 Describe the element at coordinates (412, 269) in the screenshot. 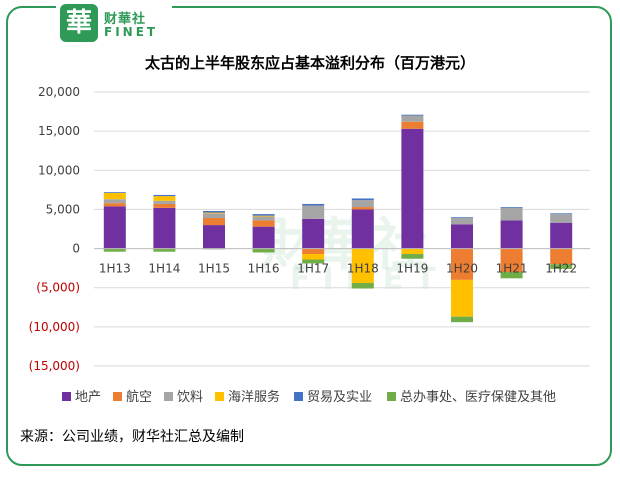

I see `x-tick-label: 1H19` at that location.